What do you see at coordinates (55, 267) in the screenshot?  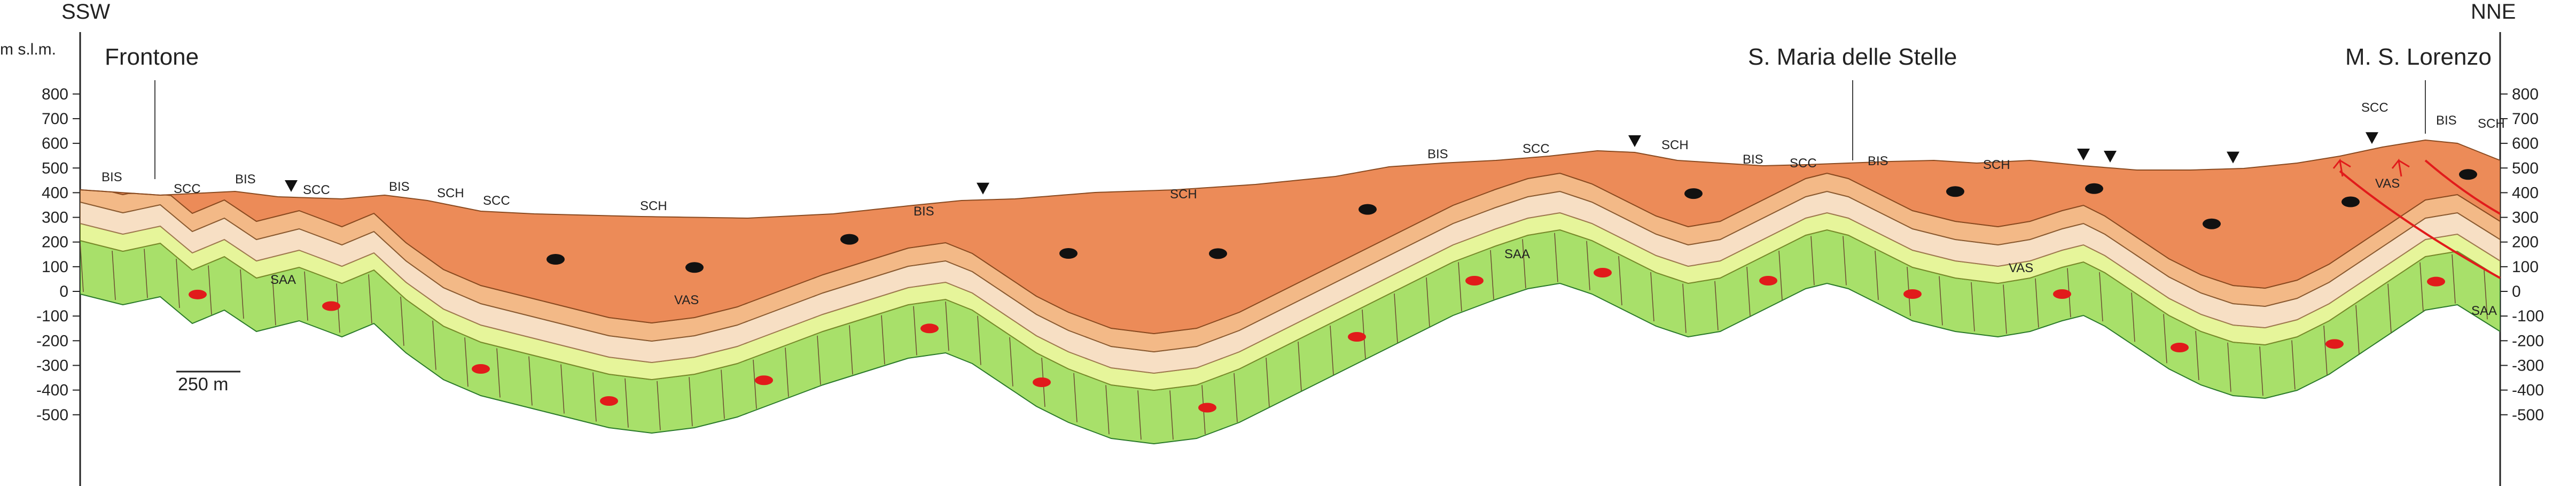 I see `axis-tick-label: 100` at bounding box center [55, 267].